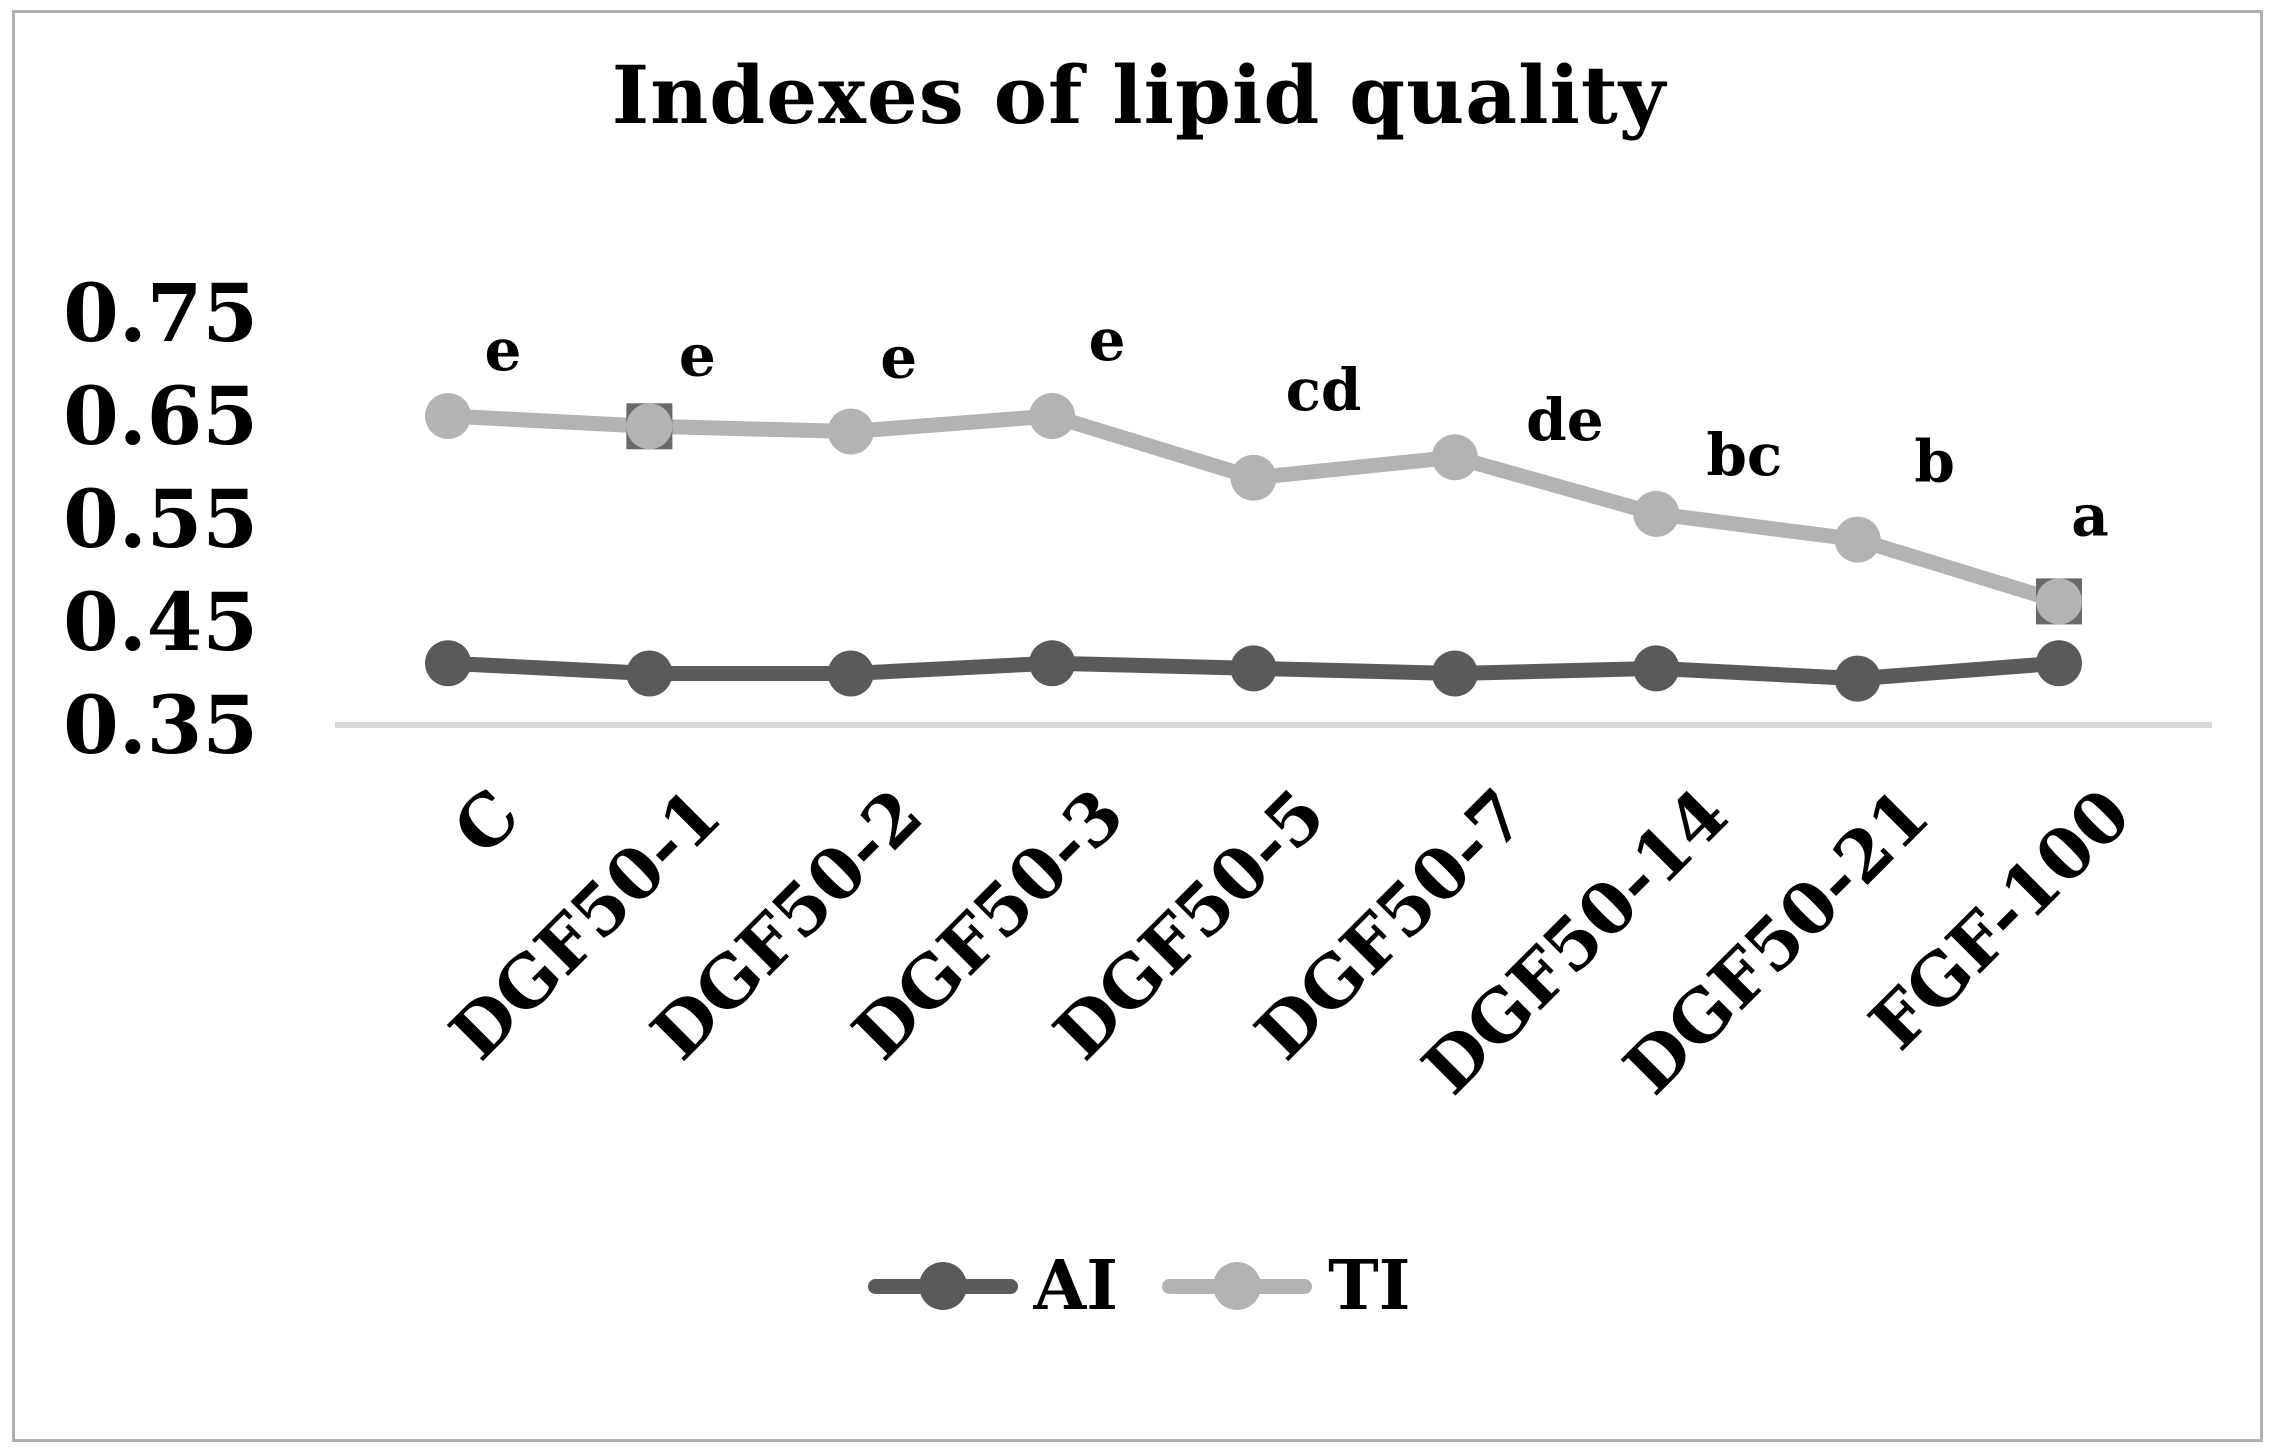  I want to click on series-ti, so click(1253, 509).